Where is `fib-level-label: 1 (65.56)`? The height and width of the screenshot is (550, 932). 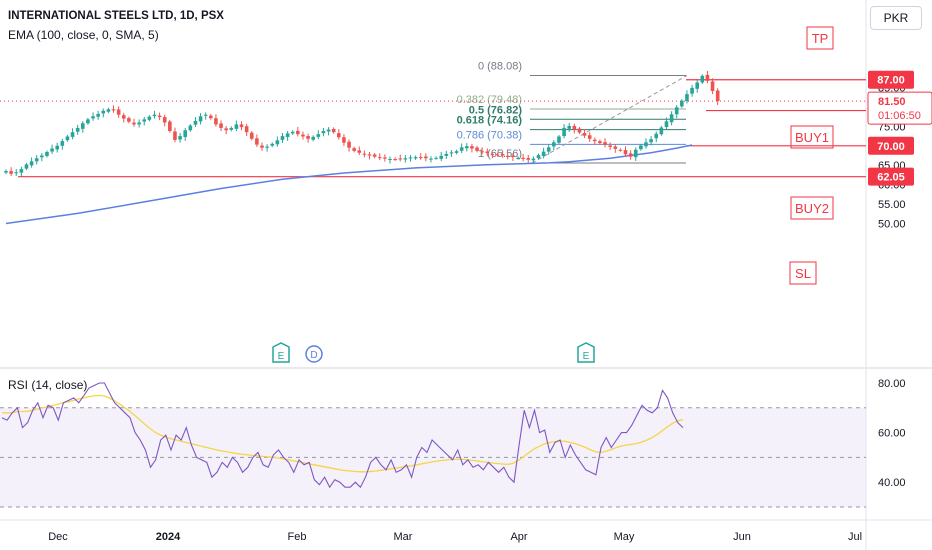
fib-level-label: 1 (65.56) is located at coordinates (500, 154).